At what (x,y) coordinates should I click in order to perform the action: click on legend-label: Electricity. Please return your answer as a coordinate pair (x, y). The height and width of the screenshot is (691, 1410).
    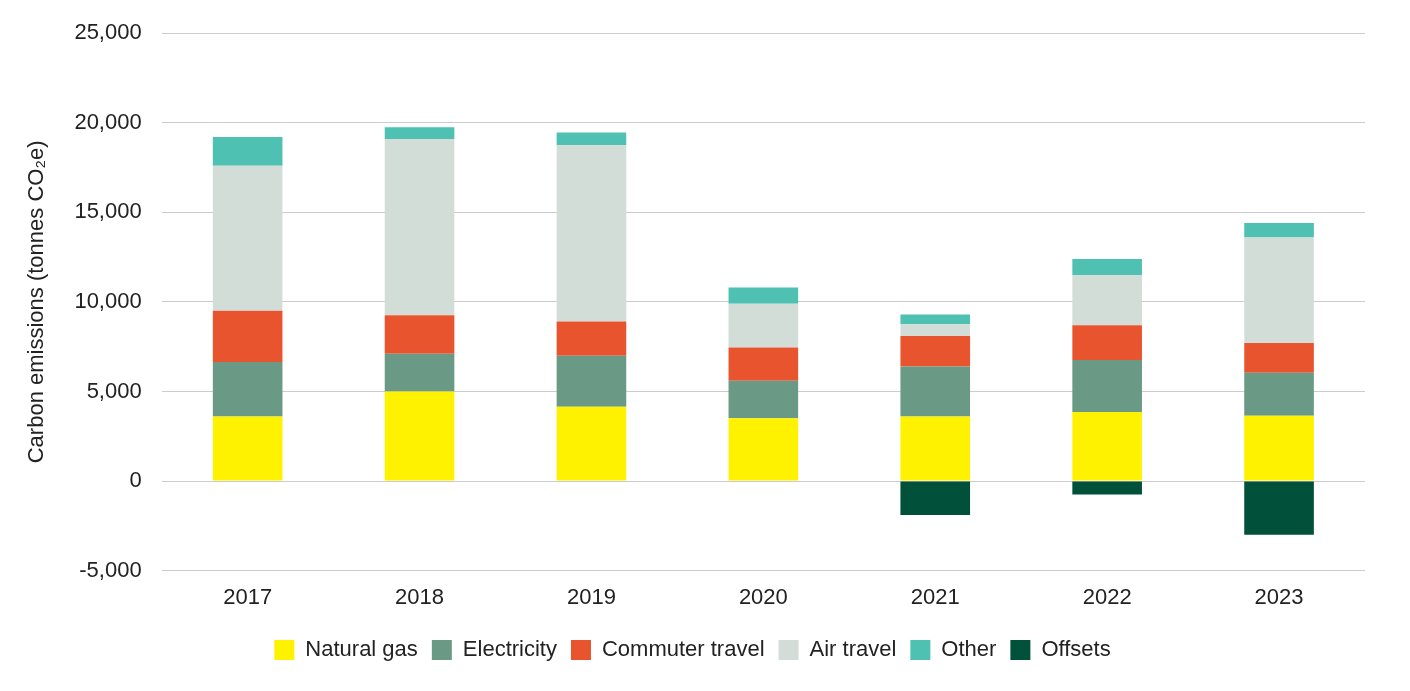
    Looking at the image, I should click on (509, 649).